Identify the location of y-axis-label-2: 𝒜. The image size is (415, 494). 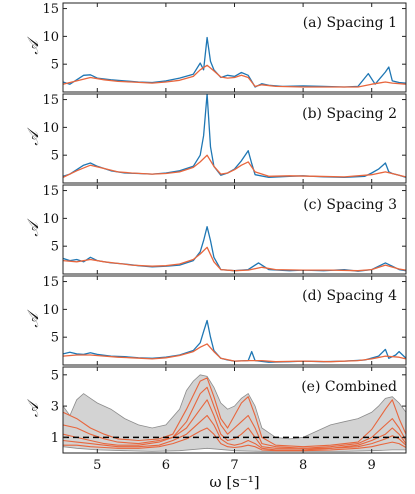
(33, 136).